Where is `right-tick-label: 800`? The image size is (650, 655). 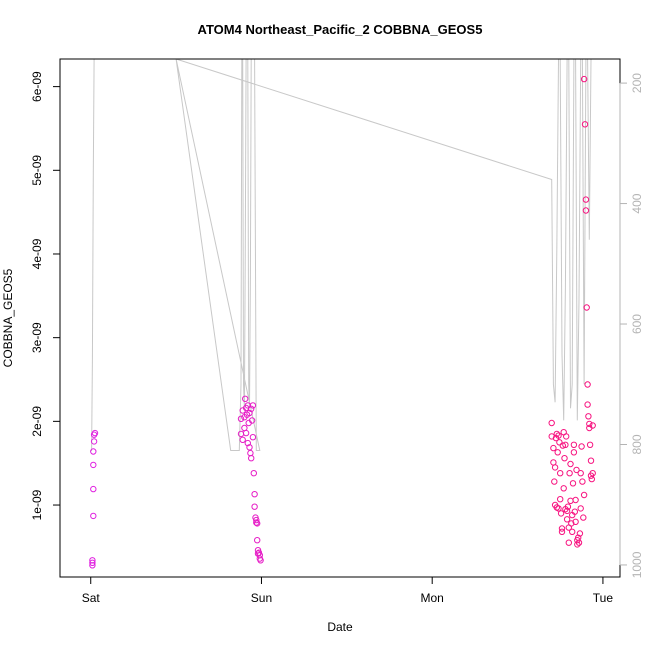 right-tick-label: 800 is located at coordinates (637, 444).